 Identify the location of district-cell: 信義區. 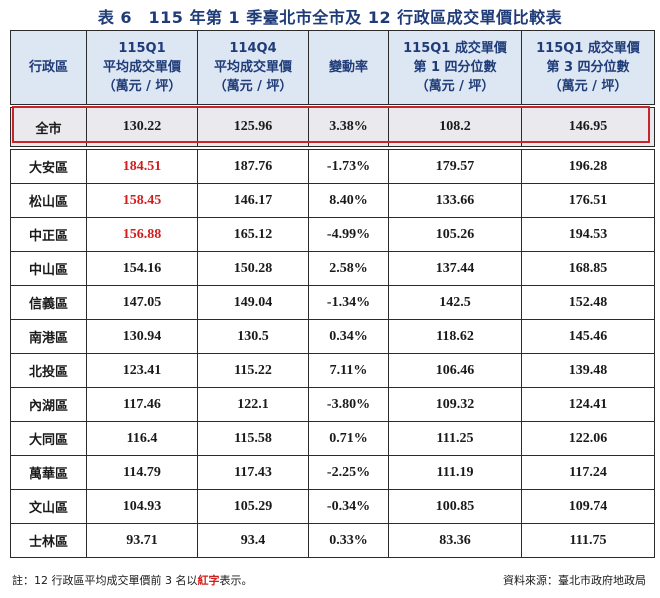
(48, 302).